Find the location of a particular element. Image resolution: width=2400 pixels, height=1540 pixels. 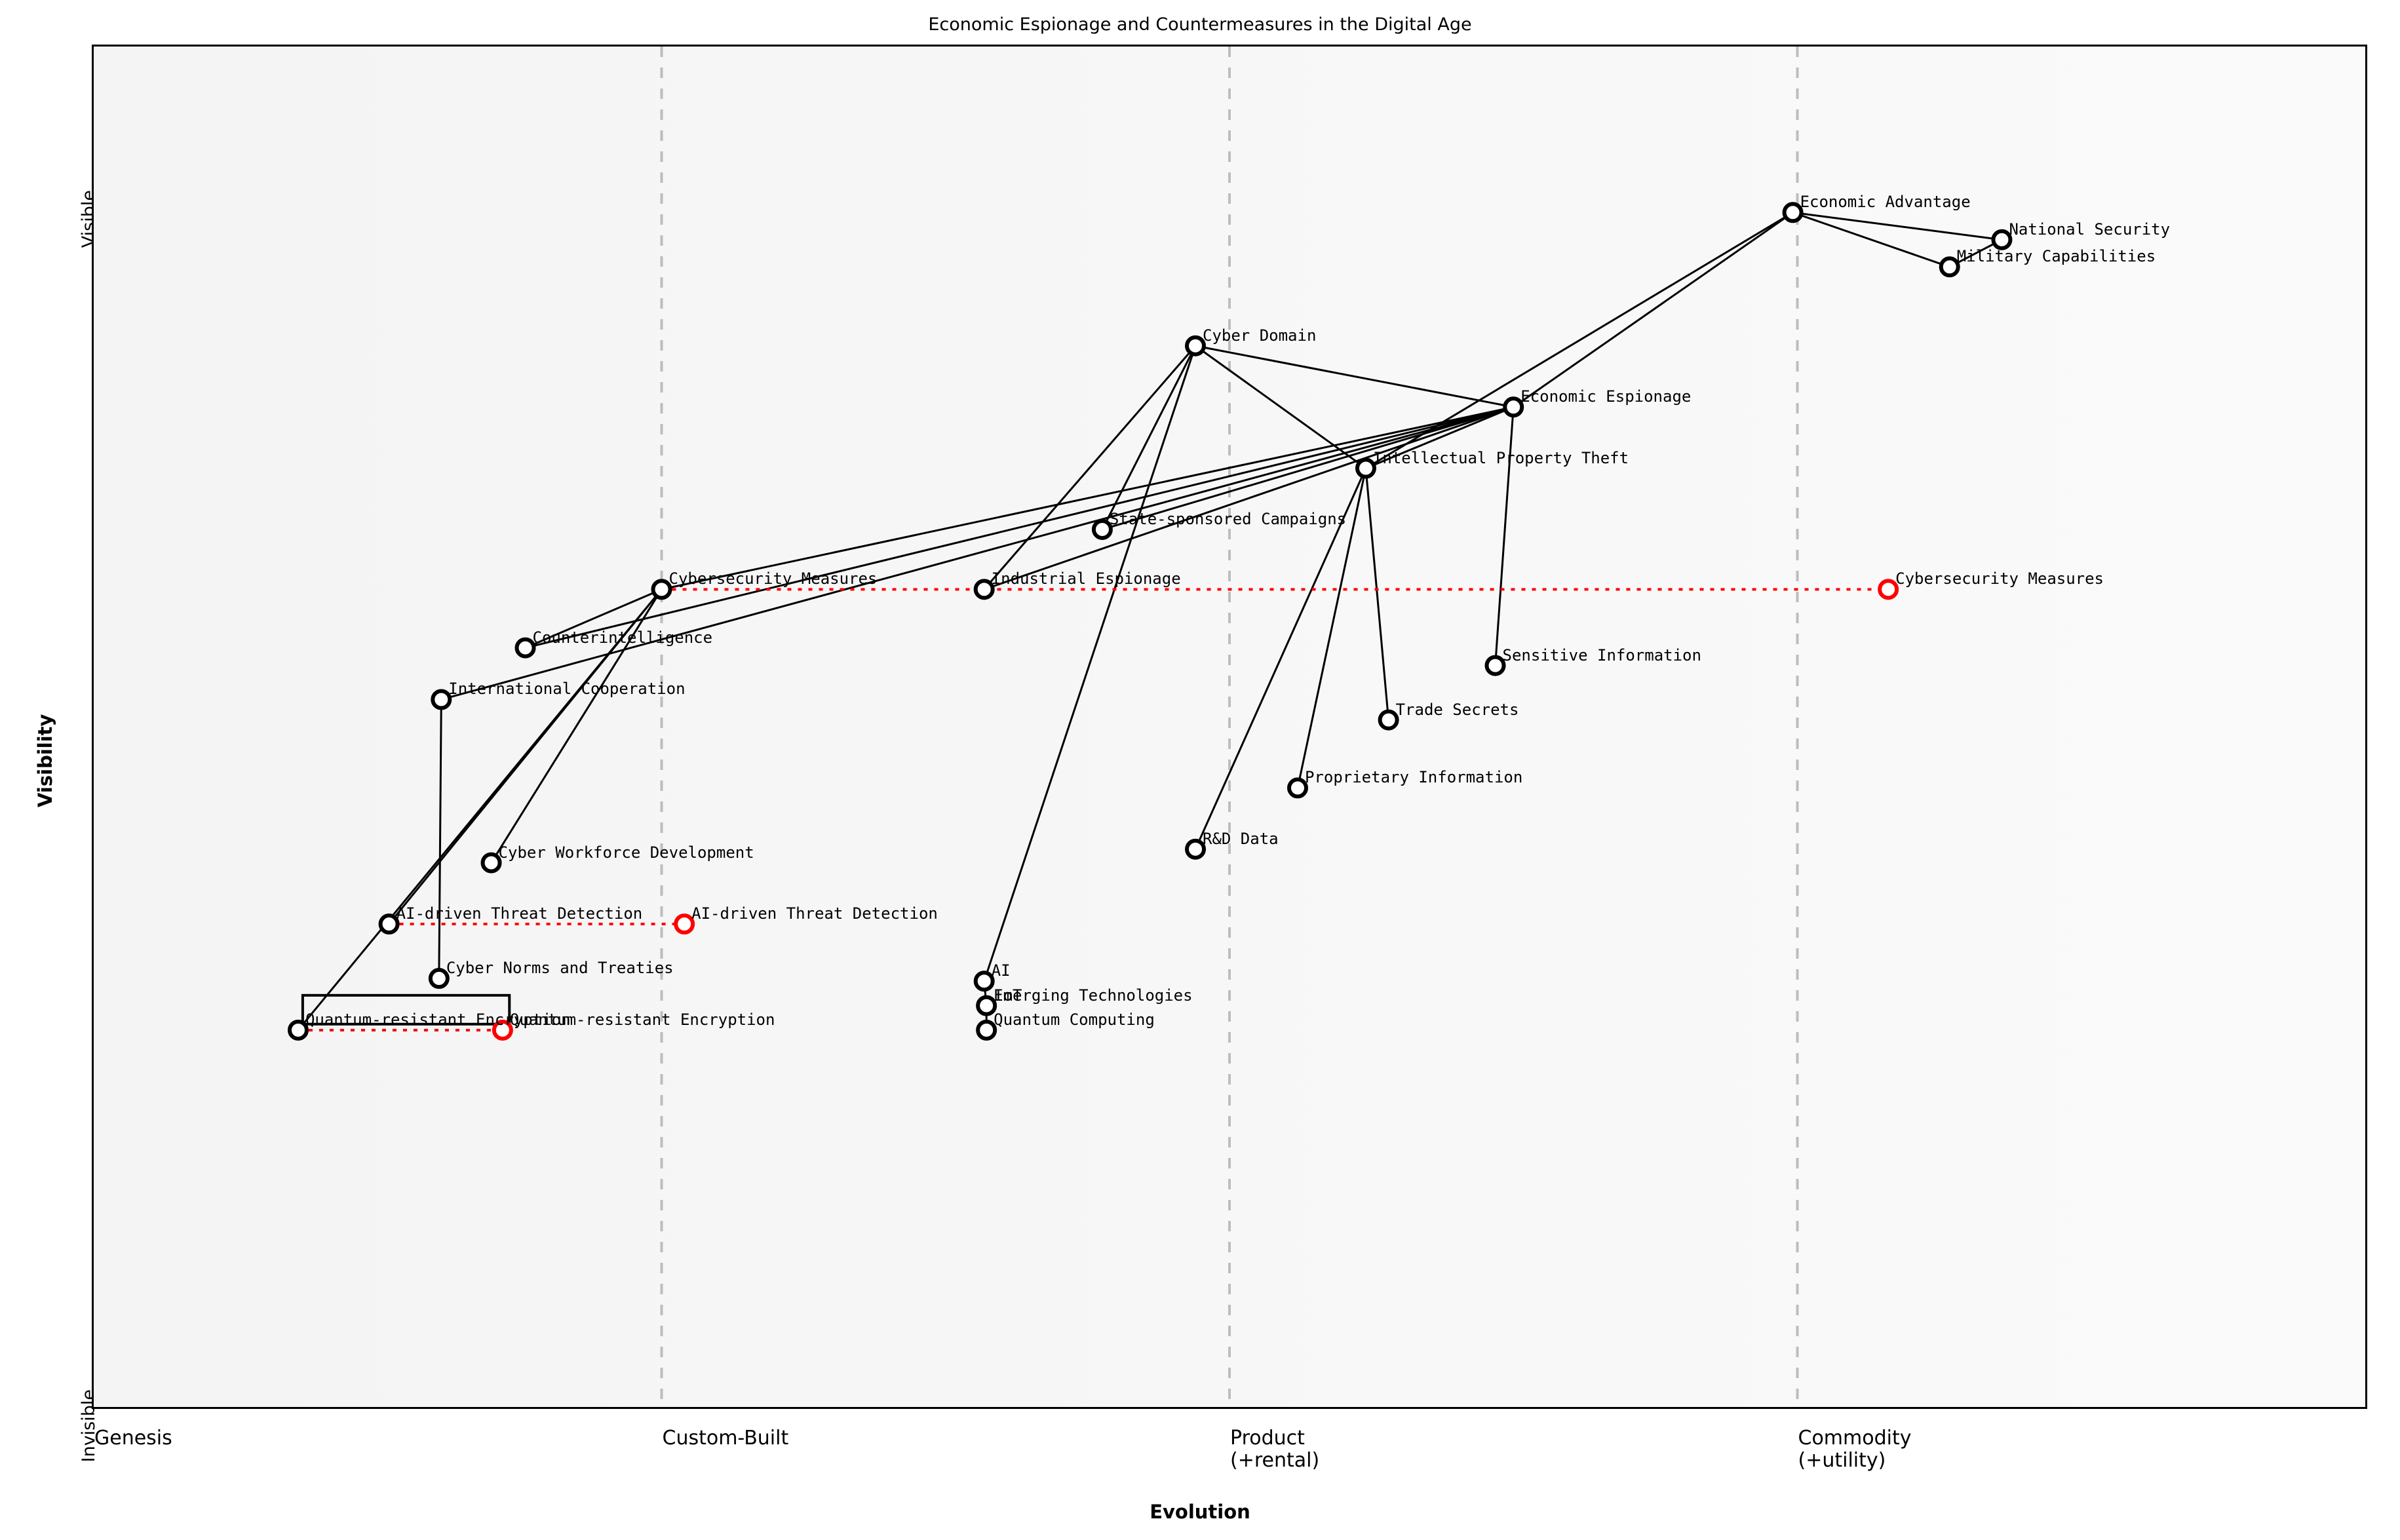

x-tick-line1: Custom-Built is located at coordinates (725, 1438).